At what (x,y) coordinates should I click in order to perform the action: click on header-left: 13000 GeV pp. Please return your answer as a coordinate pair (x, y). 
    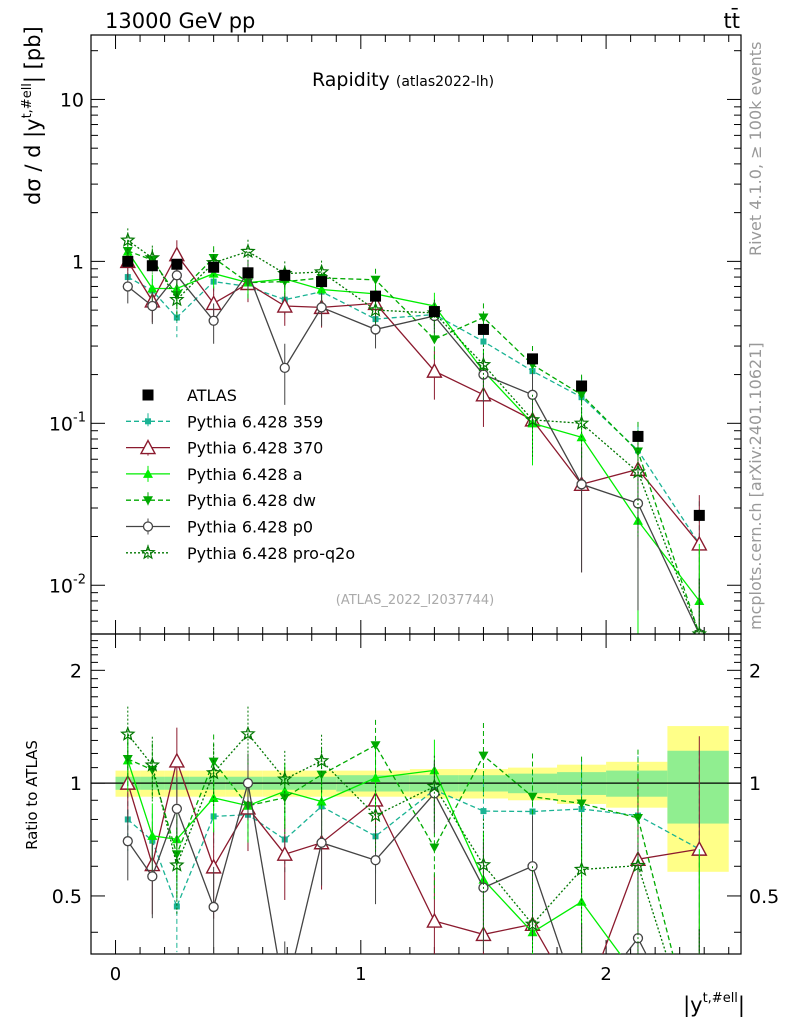
    Looking at the image, I should click on (180, 21).